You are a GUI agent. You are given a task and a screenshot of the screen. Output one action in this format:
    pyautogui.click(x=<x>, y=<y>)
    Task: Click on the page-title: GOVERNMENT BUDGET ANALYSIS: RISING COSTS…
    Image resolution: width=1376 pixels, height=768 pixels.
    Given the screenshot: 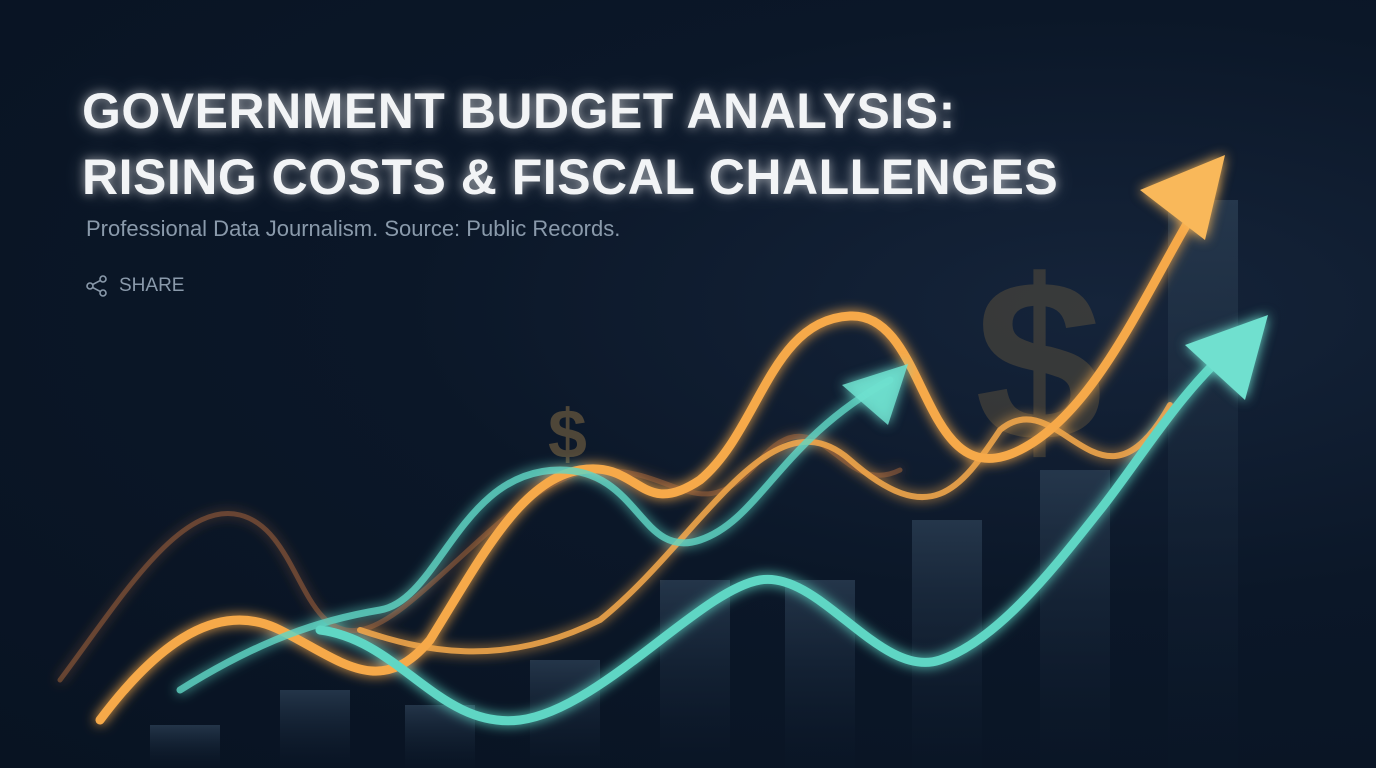 What is the action you would take?
    pyautogui.click(x=570, y=144)
    